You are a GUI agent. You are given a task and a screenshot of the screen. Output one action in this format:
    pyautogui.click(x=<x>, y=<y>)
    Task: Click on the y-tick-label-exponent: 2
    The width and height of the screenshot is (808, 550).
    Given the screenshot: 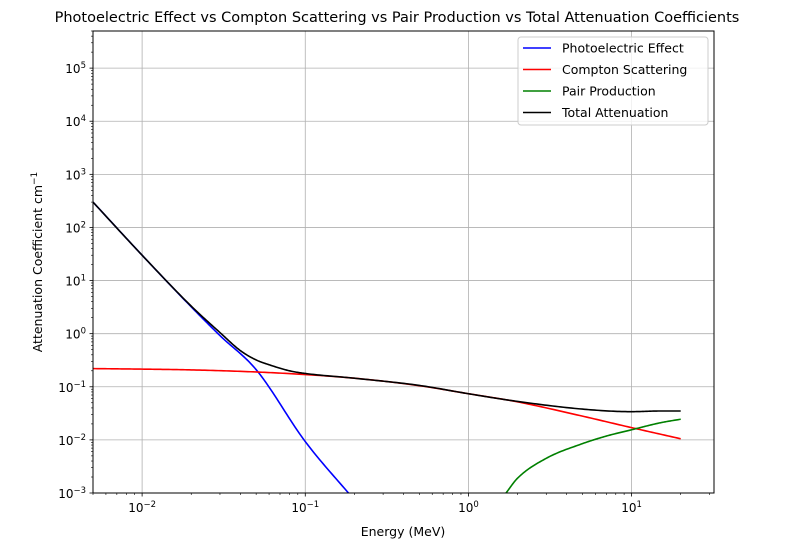 What is the action you would take?
    pyautogui.click(x=83, y=225)
    